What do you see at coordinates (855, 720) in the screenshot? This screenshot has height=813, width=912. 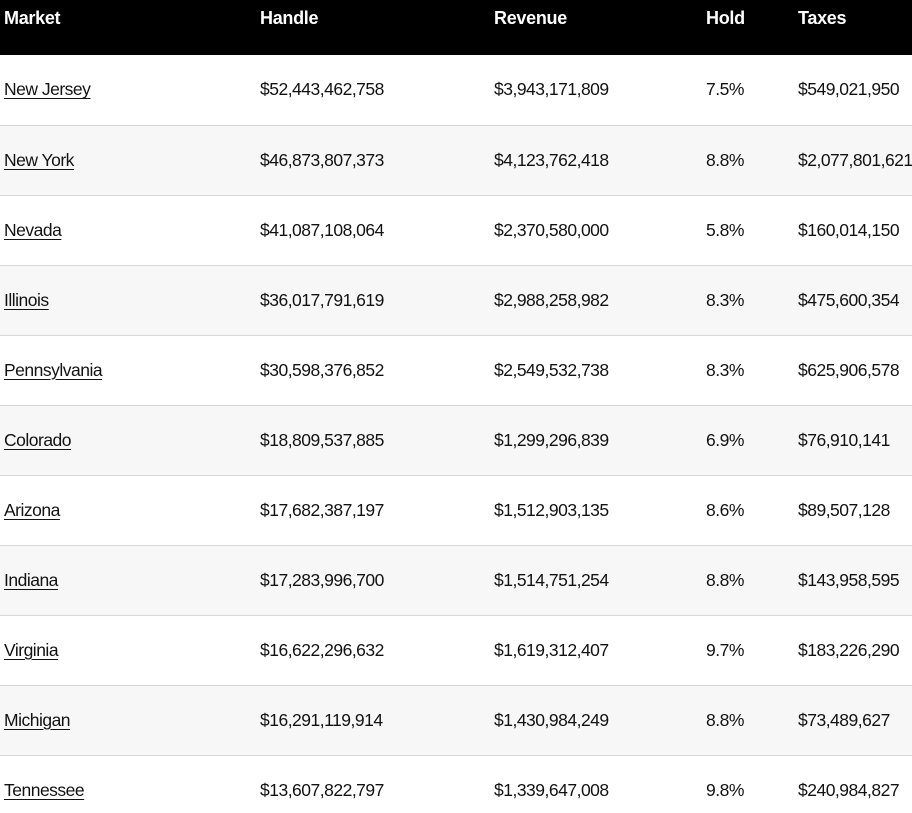 I see `taxes-cell: $73,489,627` at bounding box center [855, 720].